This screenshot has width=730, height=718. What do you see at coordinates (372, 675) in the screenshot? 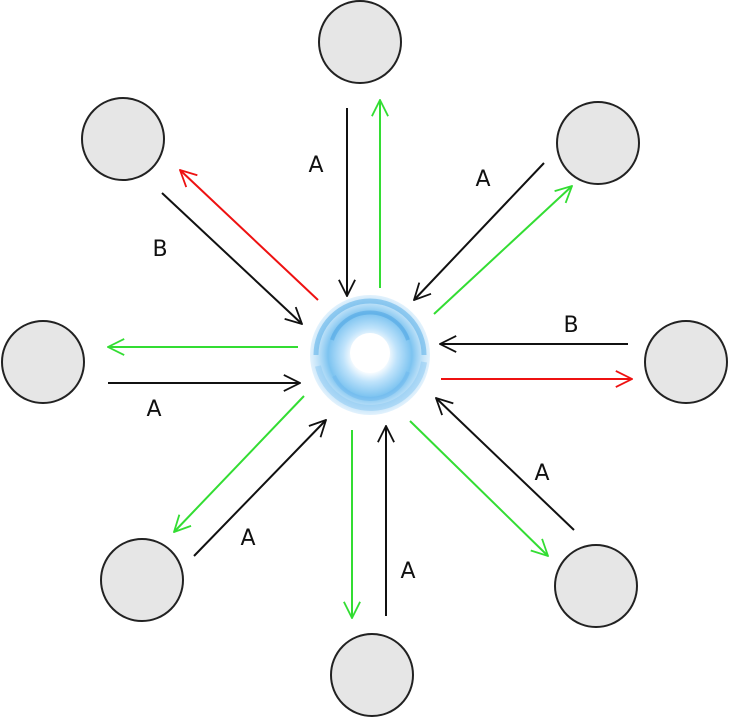
I see `node-bottom` at bounding box center [372, 675].